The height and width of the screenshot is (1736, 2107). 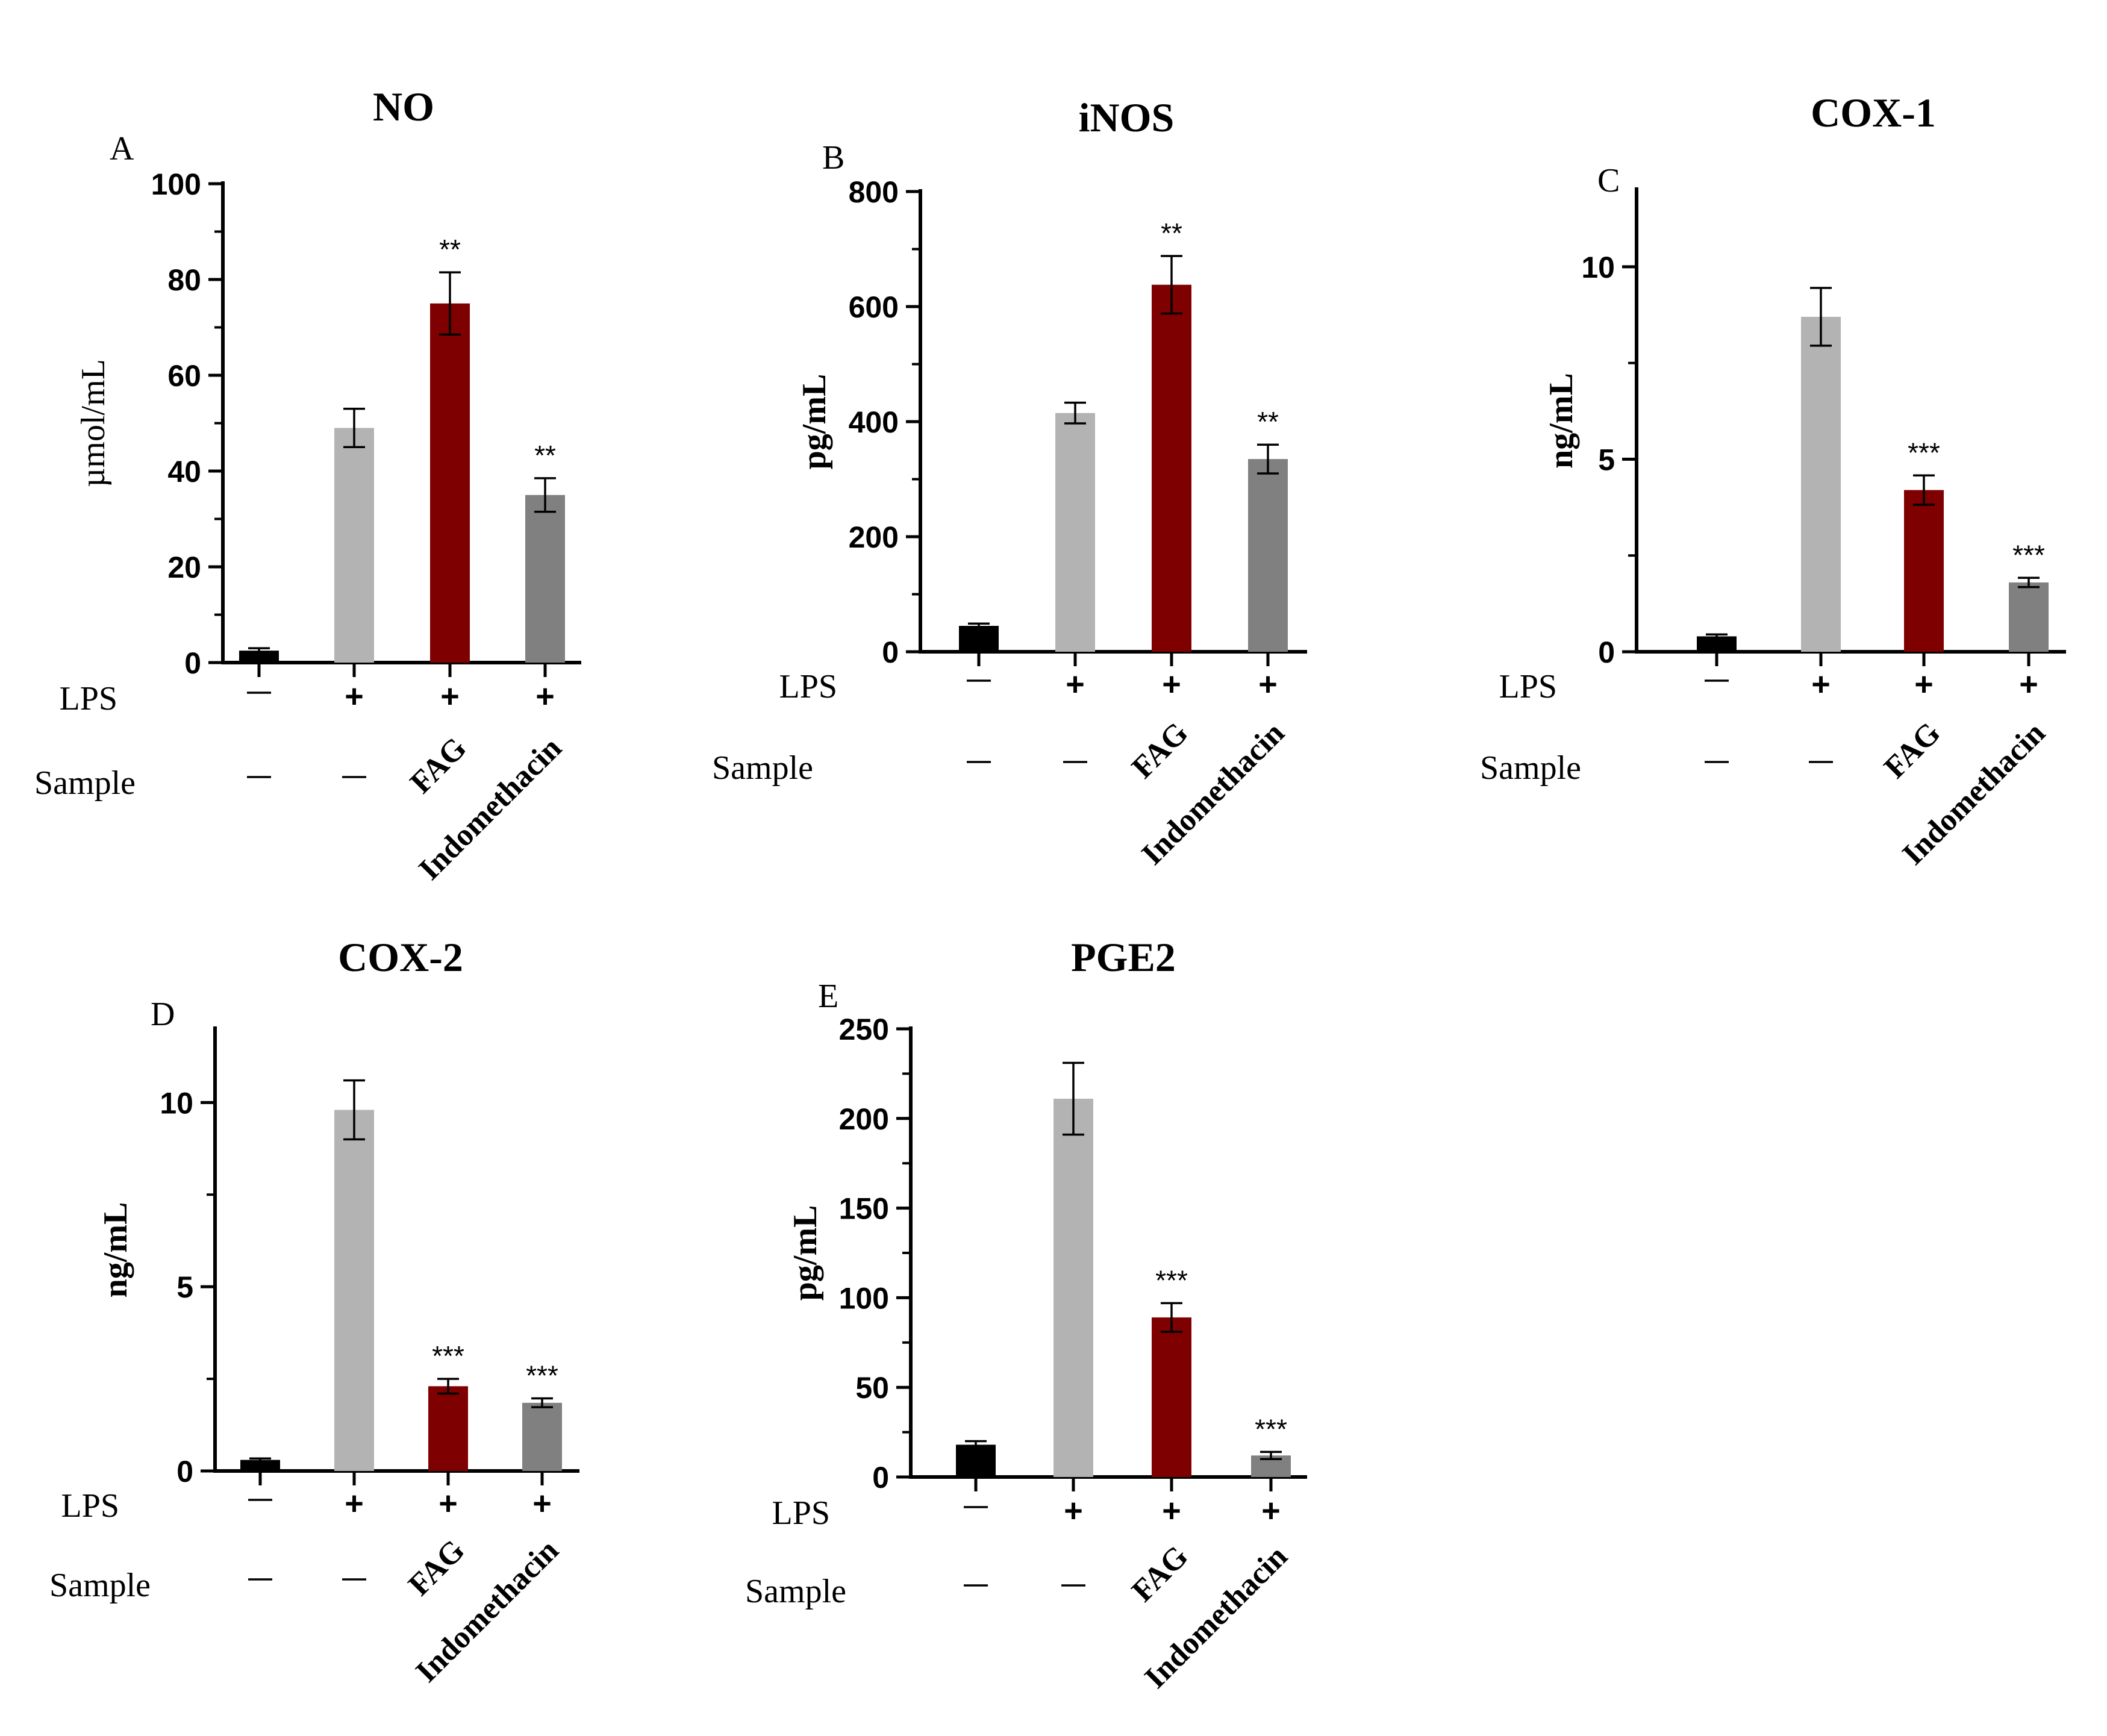 I want to click on y-tick-label: 250, so click(x=864, y=1029).